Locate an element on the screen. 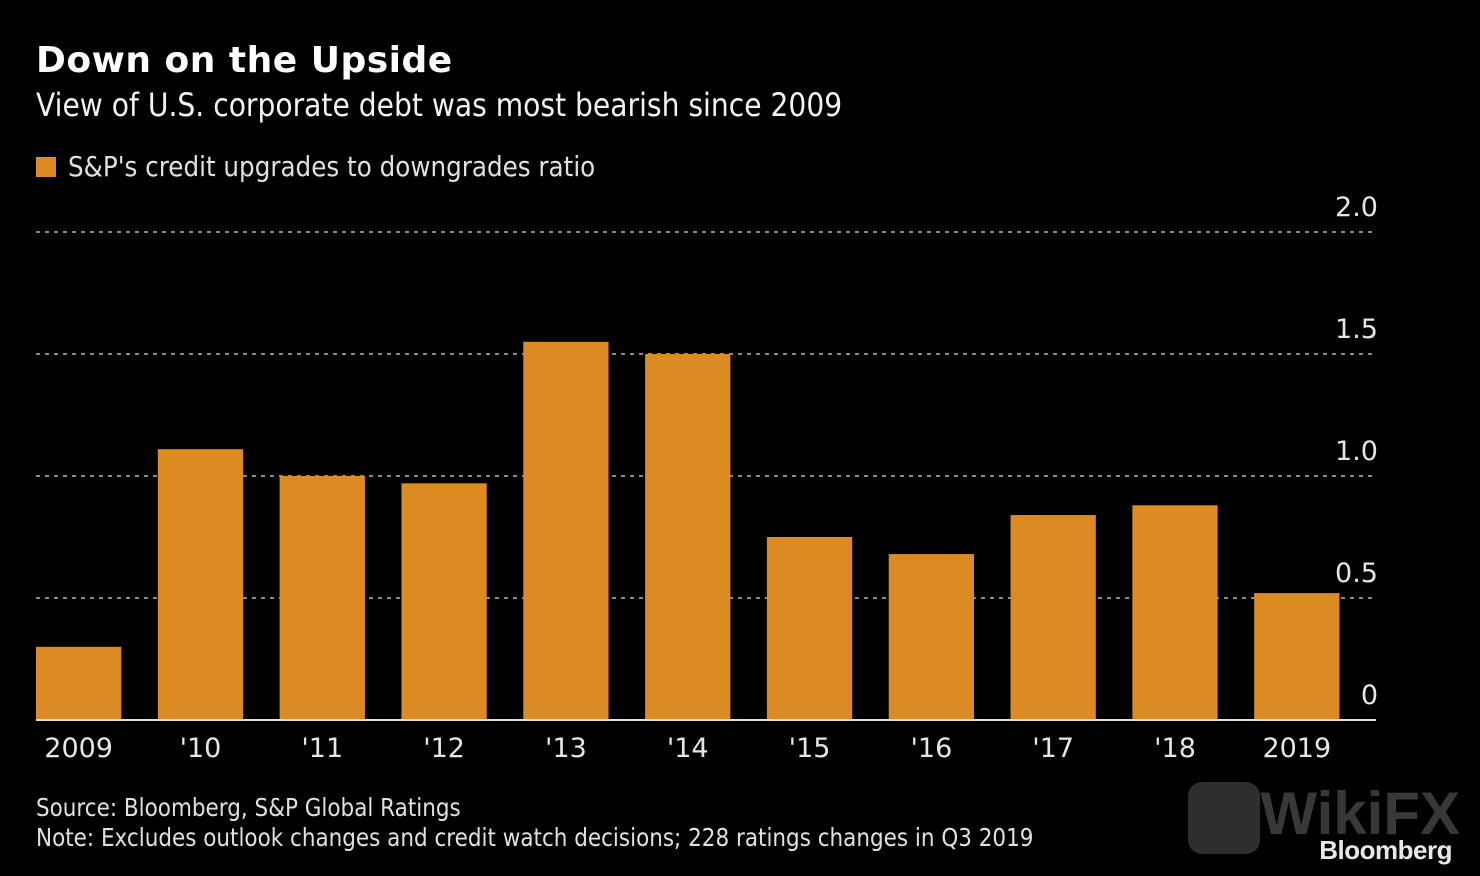 The height and width of the screenshot is (876, 1480). x-tick-label: 2019 is located at coordinates (1296, 748).